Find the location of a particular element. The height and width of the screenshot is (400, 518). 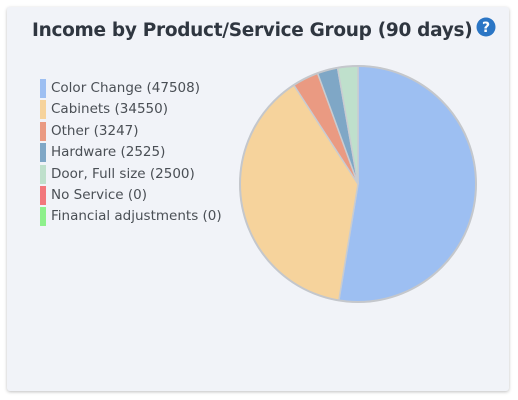

legend-label: No Service (0) is located at coordinates (99, 194).